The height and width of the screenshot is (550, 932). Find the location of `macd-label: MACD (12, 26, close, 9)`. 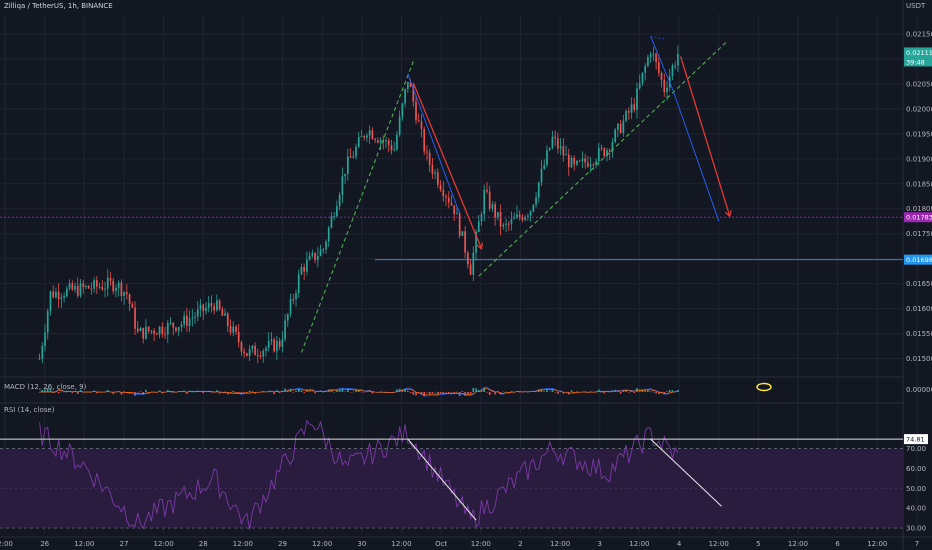

macd-label: MACD (12, 26, close, 9) is located at coordinates (45, 387).